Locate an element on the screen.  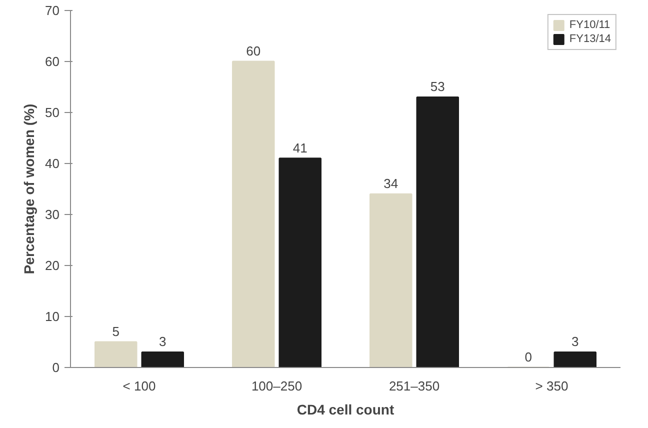
y-tick-label: 30 is located at coordinates (52, 214).